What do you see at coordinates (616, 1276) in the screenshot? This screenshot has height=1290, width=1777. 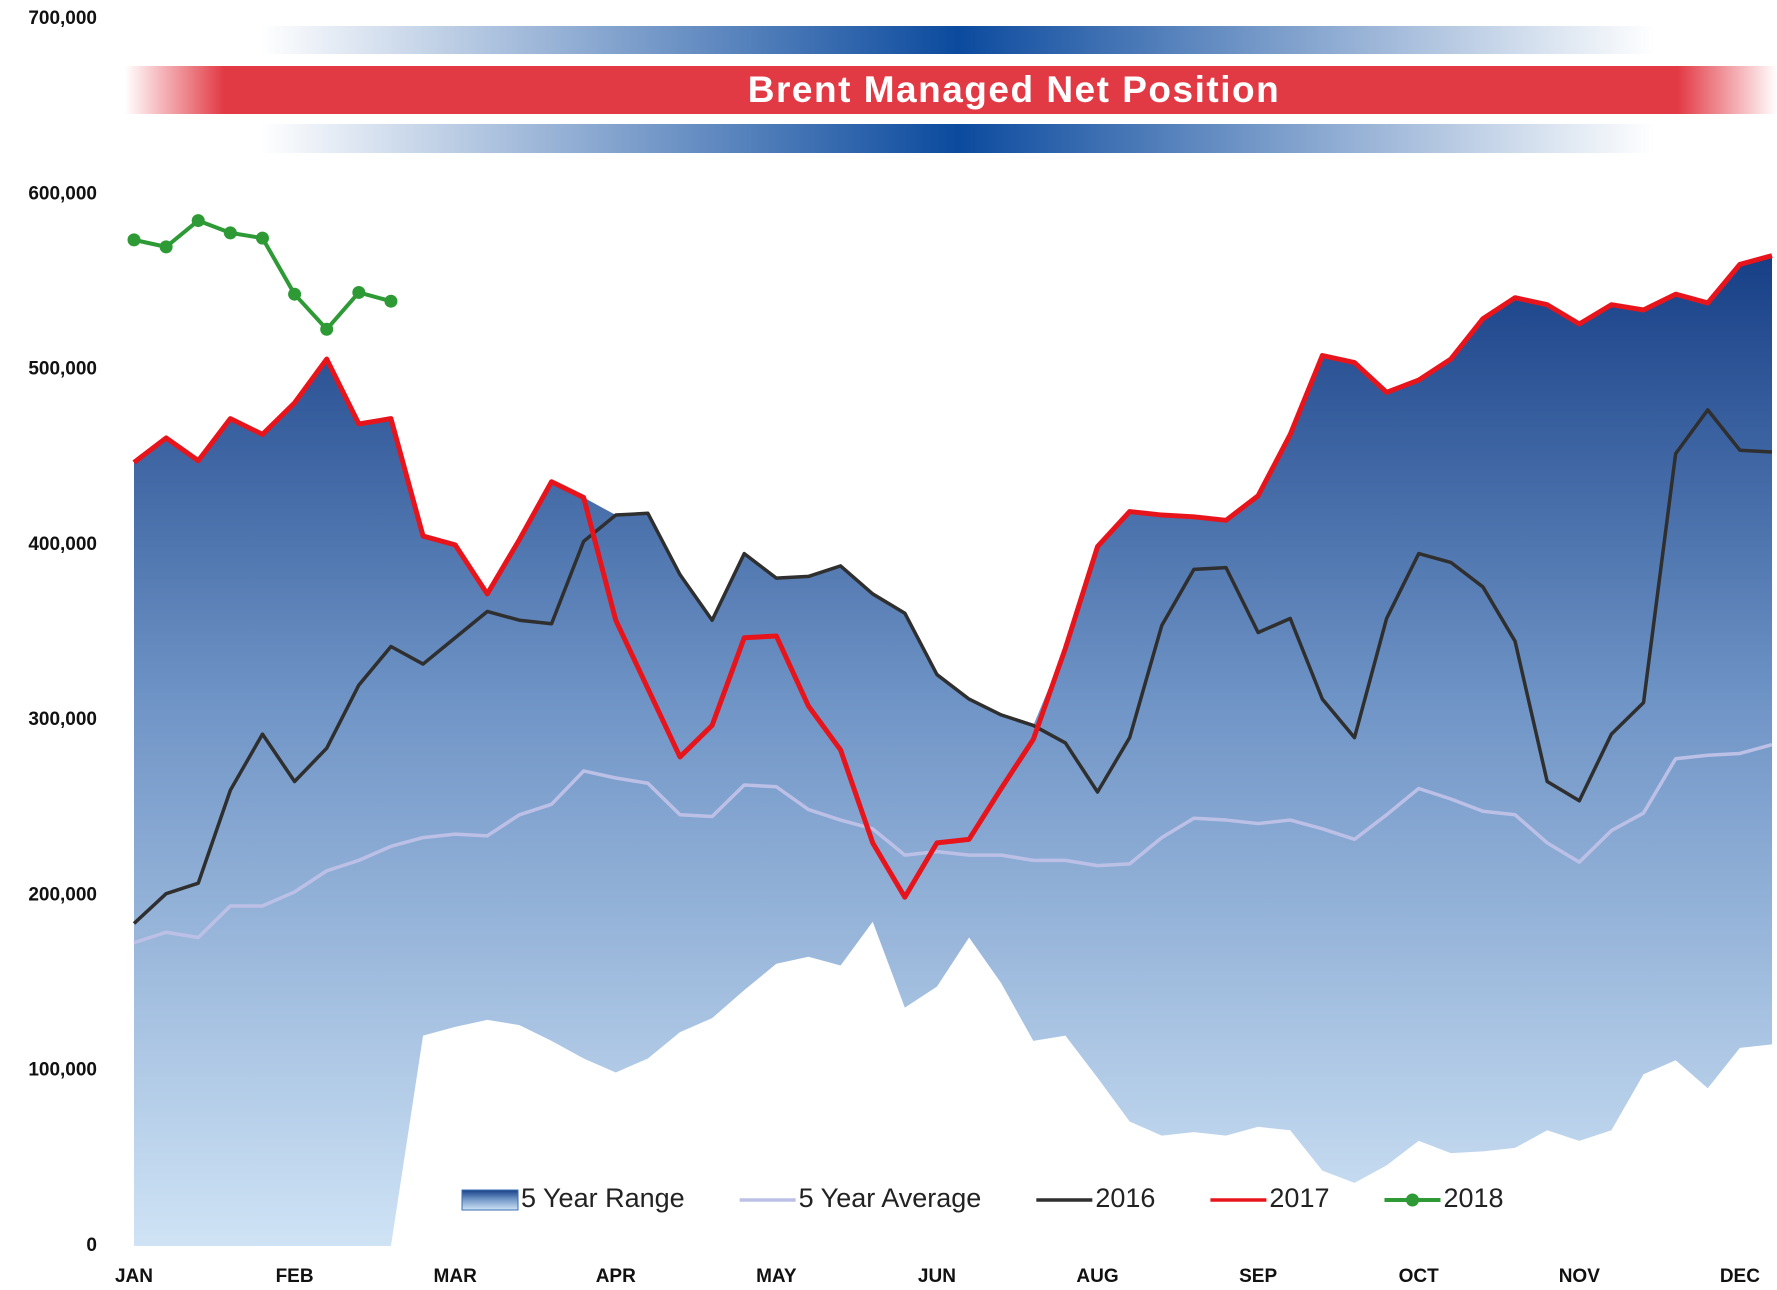 I see `x-tick-label: APR` at bounding box center [616, 1276].